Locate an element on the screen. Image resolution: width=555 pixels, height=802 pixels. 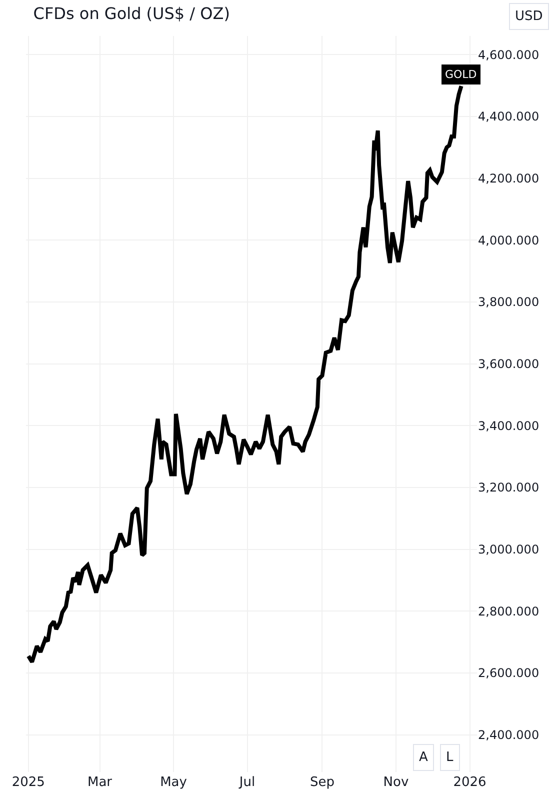
y-tick-label: 3,000.000 is located at coordinates (509, 549).